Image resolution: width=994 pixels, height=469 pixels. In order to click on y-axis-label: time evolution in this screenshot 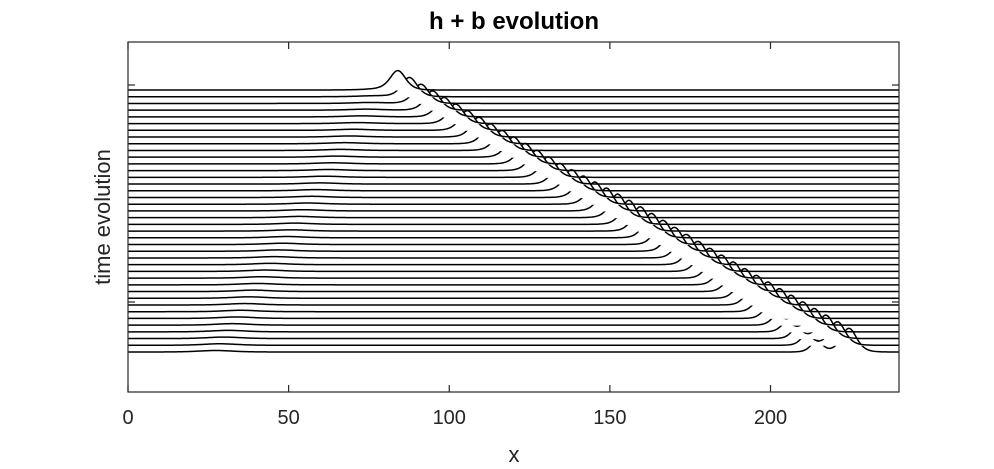, I will do `click(102, 217)`.